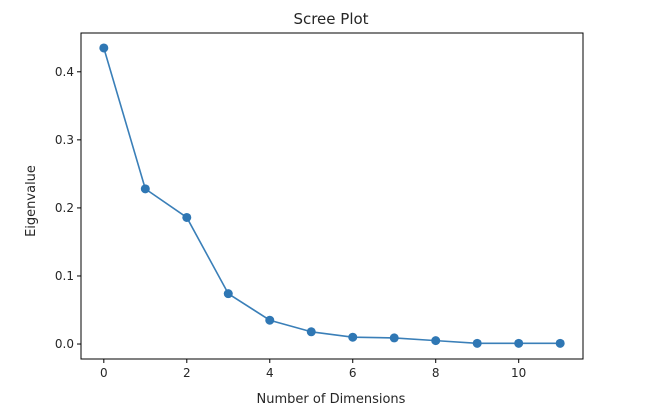  Describe the element at coordinates (330, 19) in the screenshot. I see `chart-title: Scree Plot` at that location.